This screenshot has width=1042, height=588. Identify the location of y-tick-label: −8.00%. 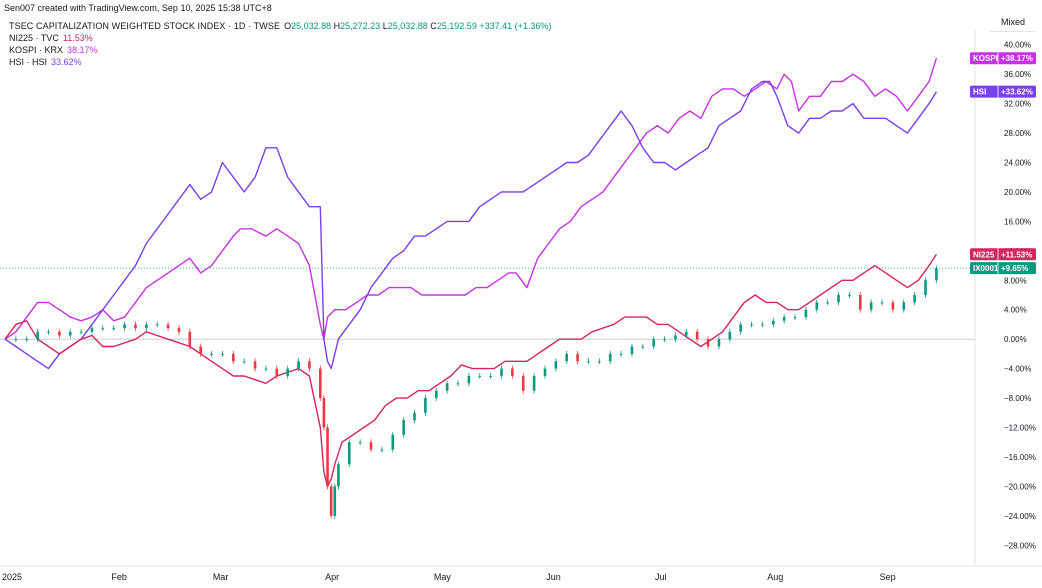
(1017, 398).